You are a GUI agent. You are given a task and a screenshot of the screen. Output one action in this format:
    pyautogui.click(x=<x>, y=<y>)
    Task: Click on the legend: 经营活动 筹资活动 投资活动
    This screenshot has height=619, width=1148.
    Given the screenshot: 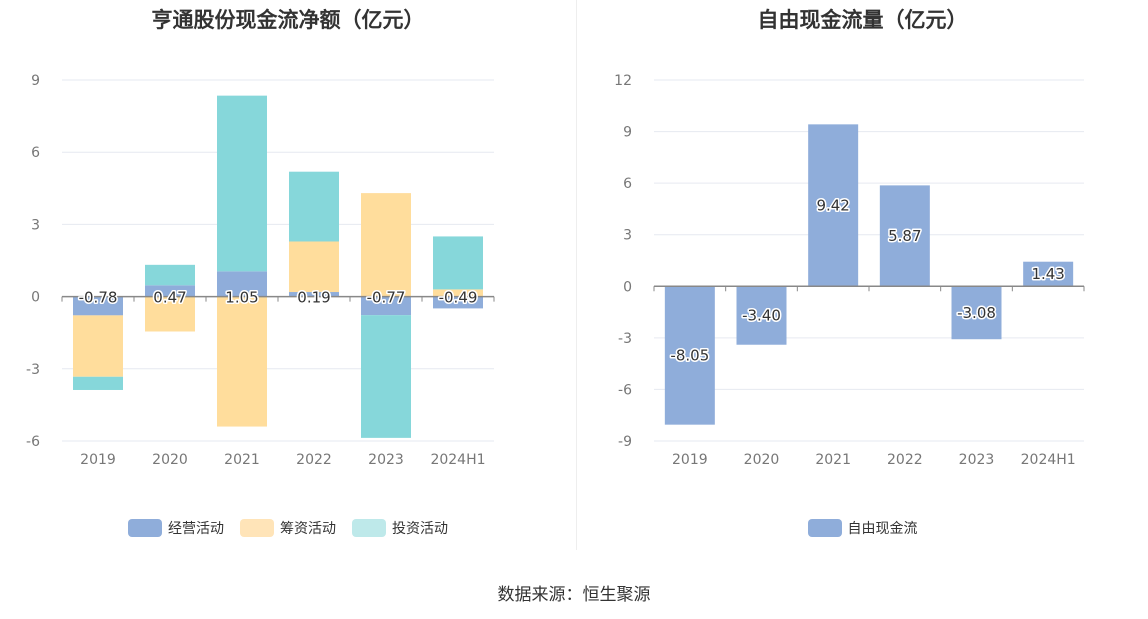 What is the action you would take?
    pyautogui.click(x=288, y=528)
    